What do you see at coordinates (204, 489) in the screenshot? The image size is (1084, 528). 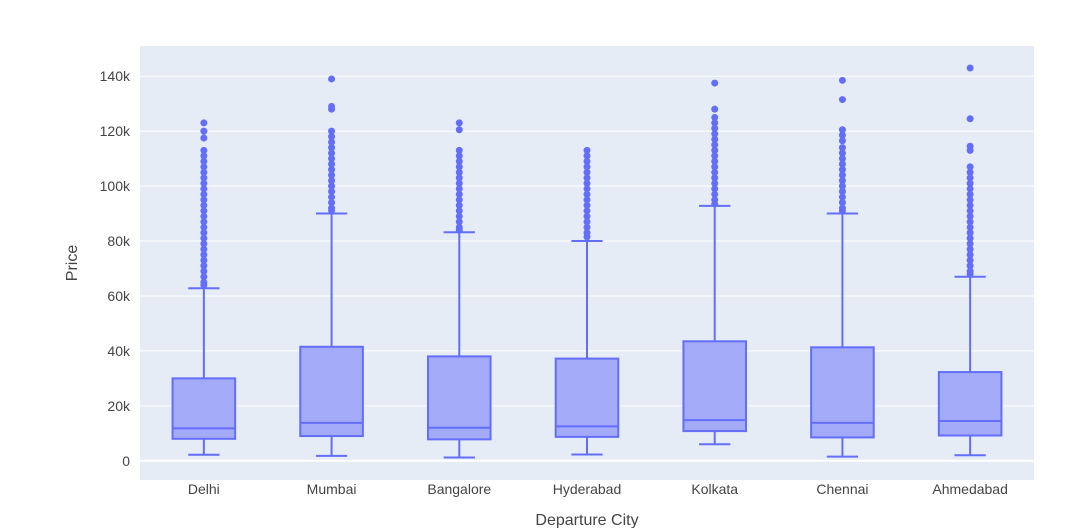 I see `x-tick-label: Delhi` at bounding box center [204, 489].